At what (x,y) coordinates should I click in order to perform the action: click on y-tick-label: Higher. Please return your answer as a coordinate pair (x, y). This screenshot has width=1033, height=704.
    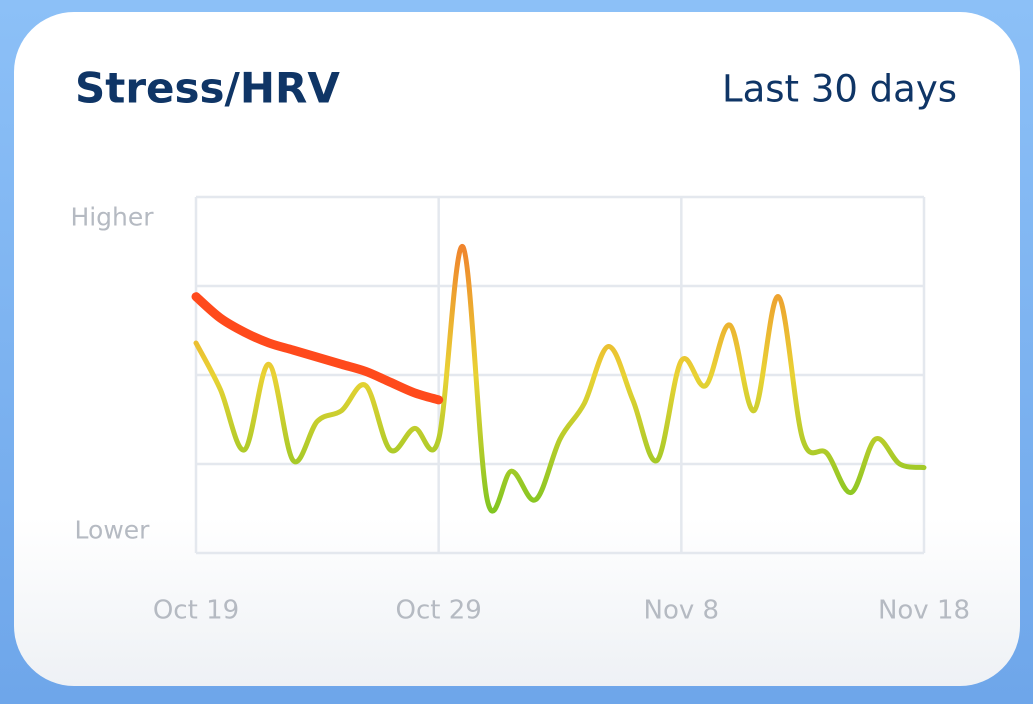
    Looking at the image, I should click on (112, 216).